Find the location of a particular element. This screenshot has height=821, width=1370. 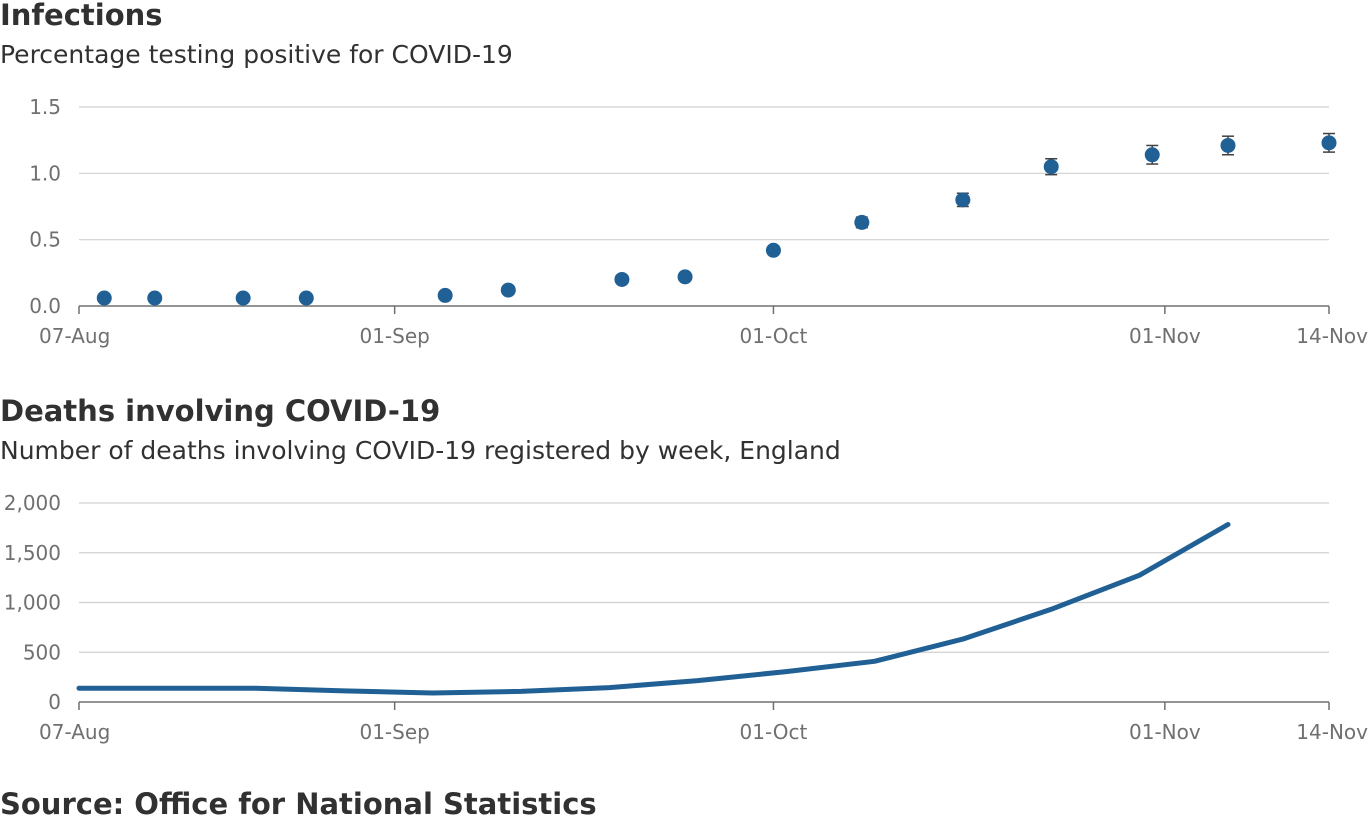

infections-x-tick-label: 01-Sep is located at coordinates (394, 336).